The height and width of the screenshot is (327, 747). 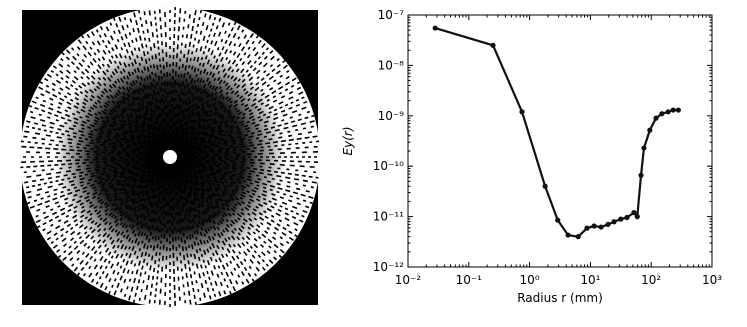 What do you see at coordinates (651, 280) in the screenshot?
I see `x-tick-label: 10²` at bounding box center [651, 280].